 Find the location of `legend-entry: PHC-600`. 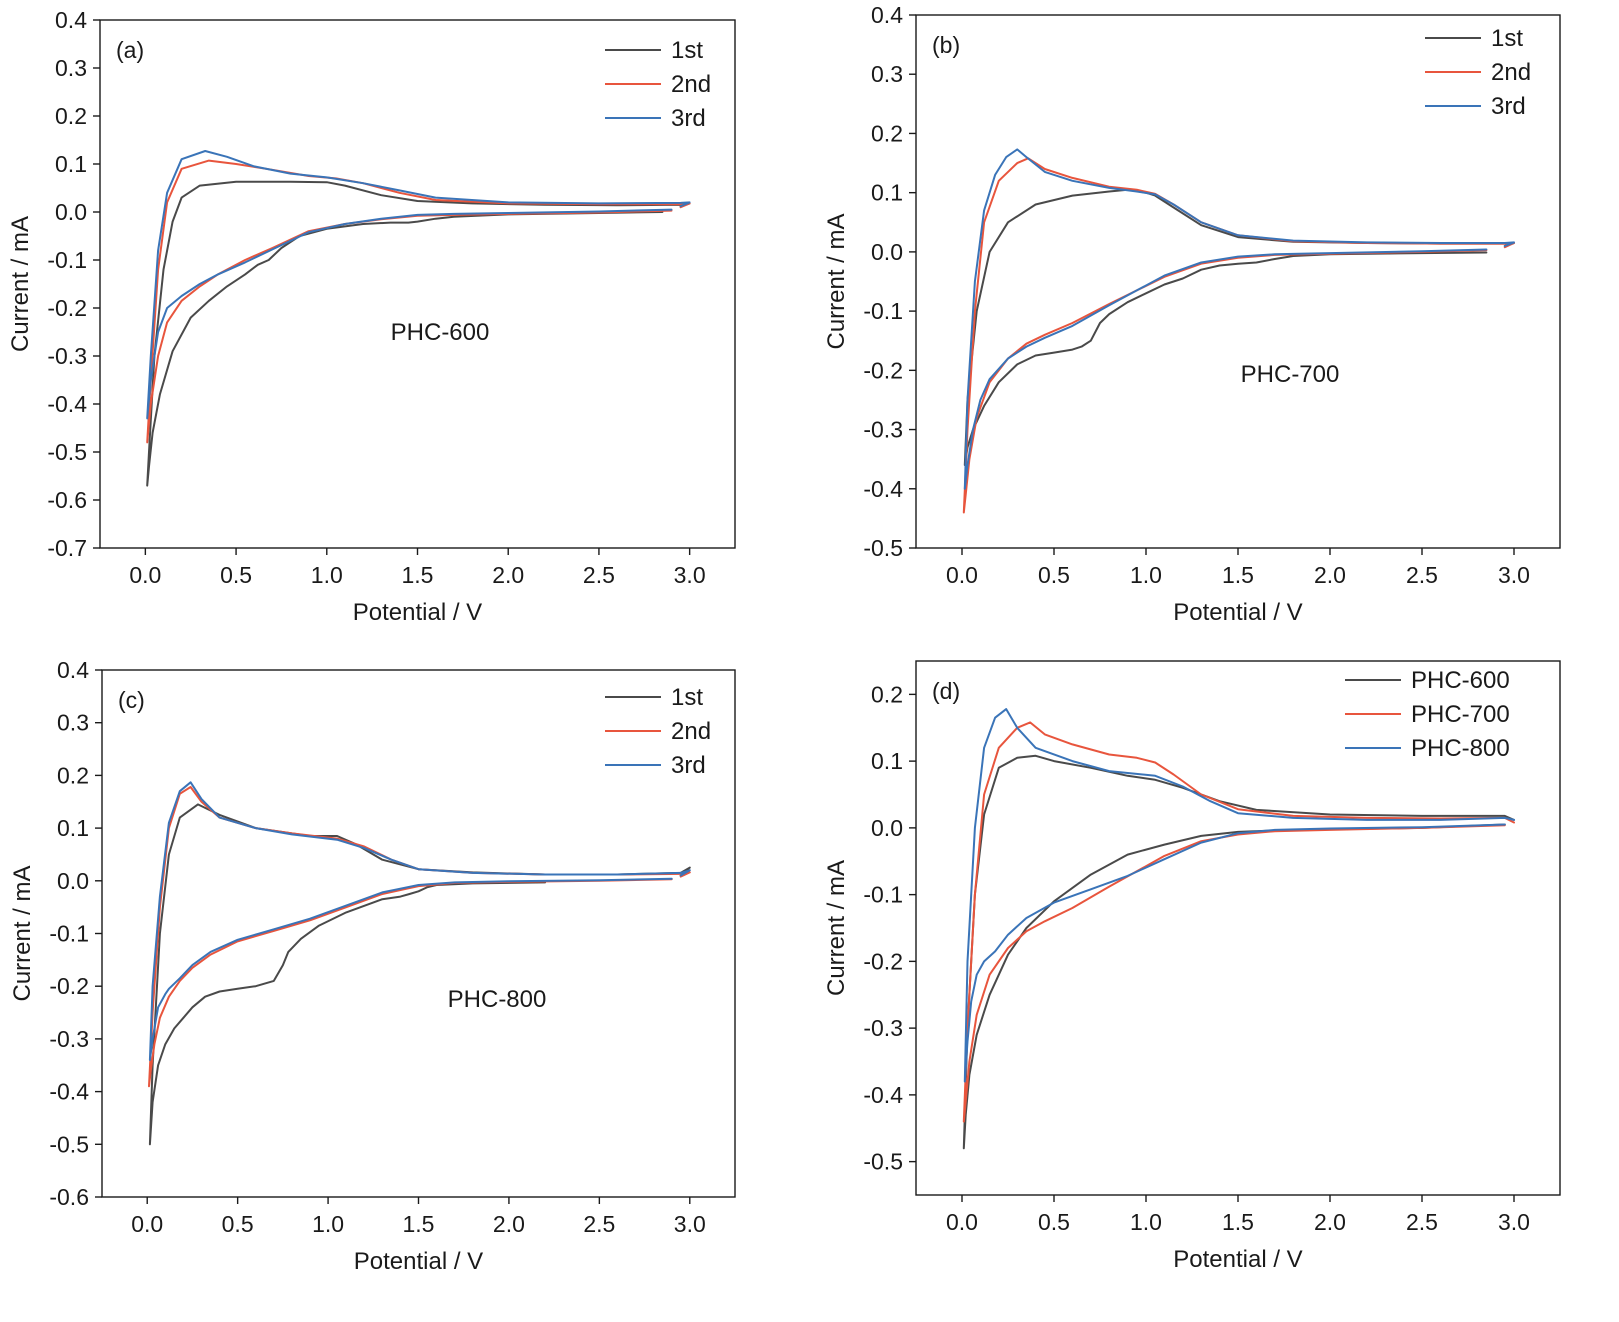

legend-entry: PHC-600 is located at coordinates (1460, 680).